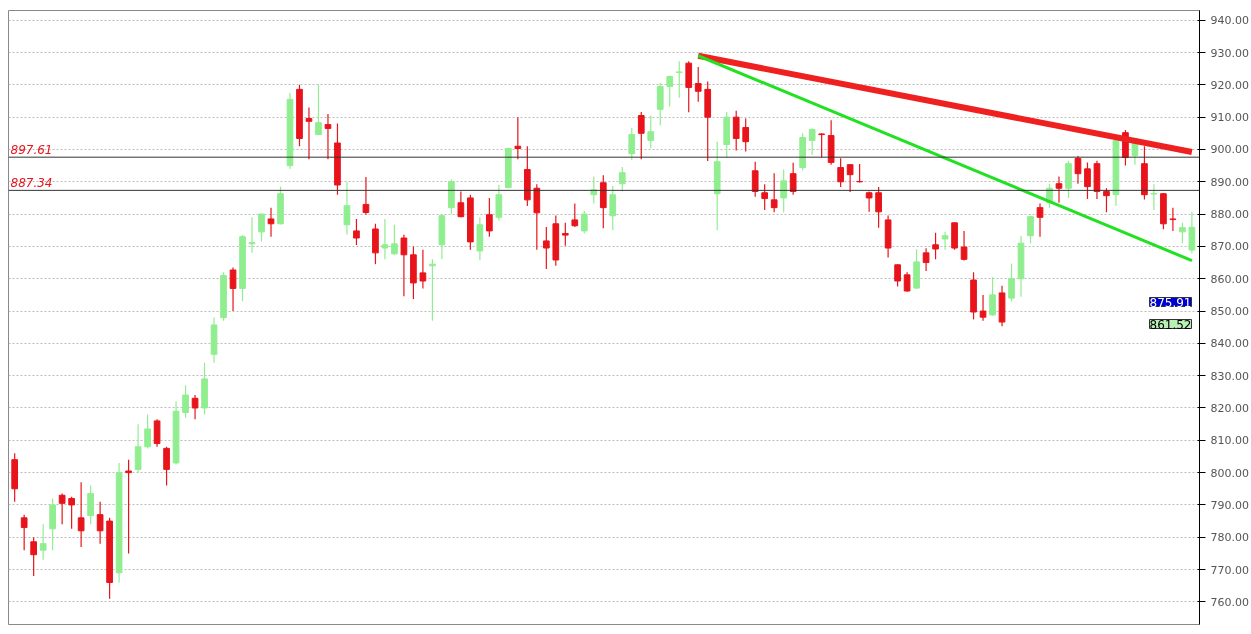  What do you see at coordinates (1229, 505) in the screenshot?
I see `y-tick-label: 790.00` at bounding box center [1229, 505].